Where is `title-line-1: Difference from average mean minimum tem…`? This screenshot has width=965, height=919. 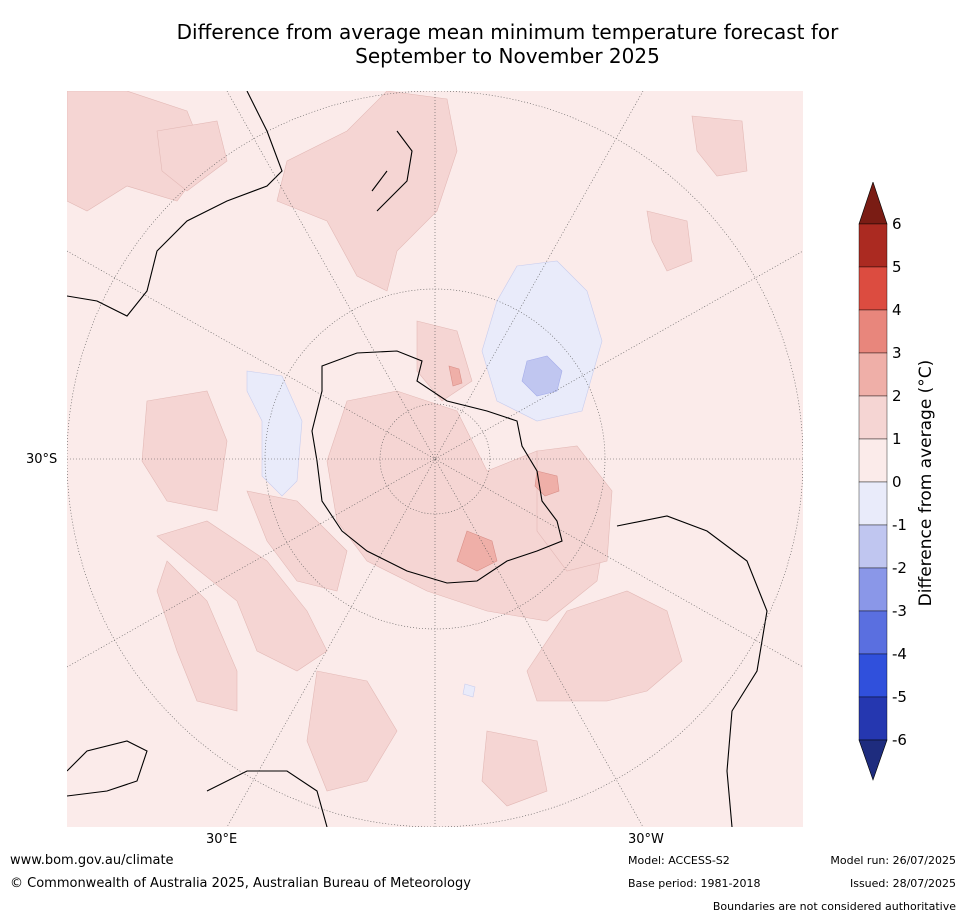 title-line-1: Difference from average mean minimum tem… is located at coordinates (507, 32).